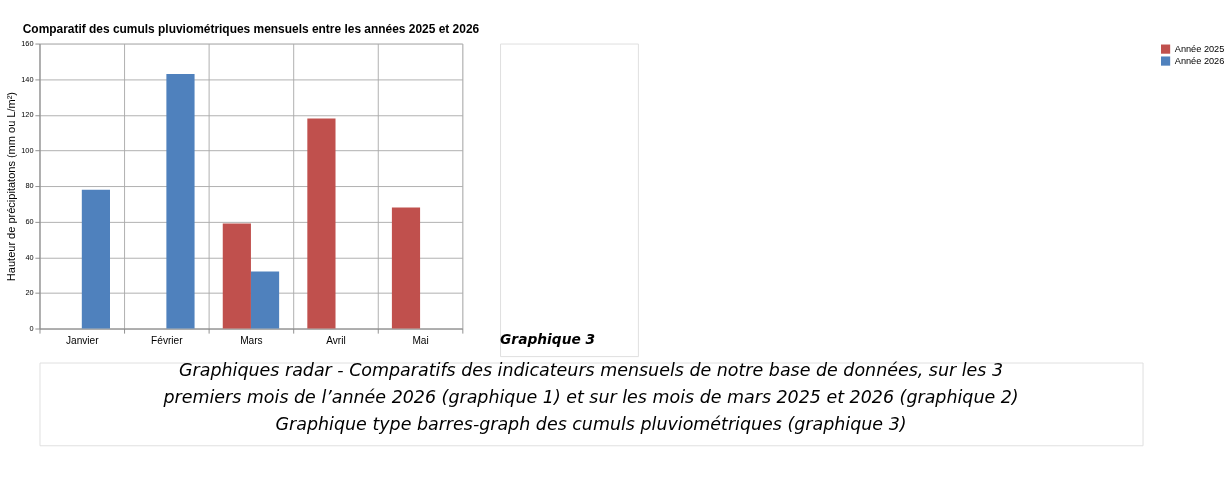  What do you see at coordinates (82, 340) in the screenshot?
I see `x-tick-label: Janvier` at bounding box center [82, 340].